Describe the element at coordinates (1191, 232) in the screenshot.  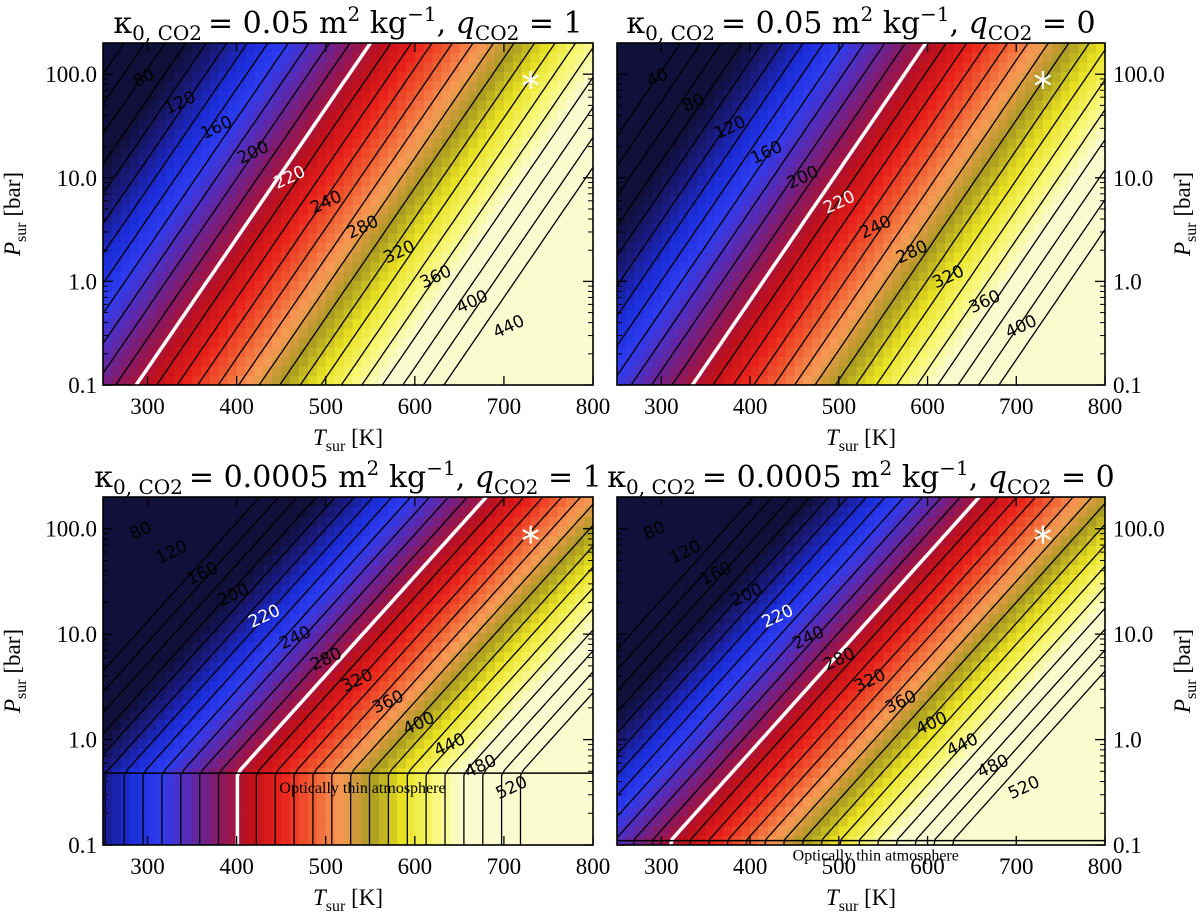
I see `y-axis-label-sub: sur` at that location.